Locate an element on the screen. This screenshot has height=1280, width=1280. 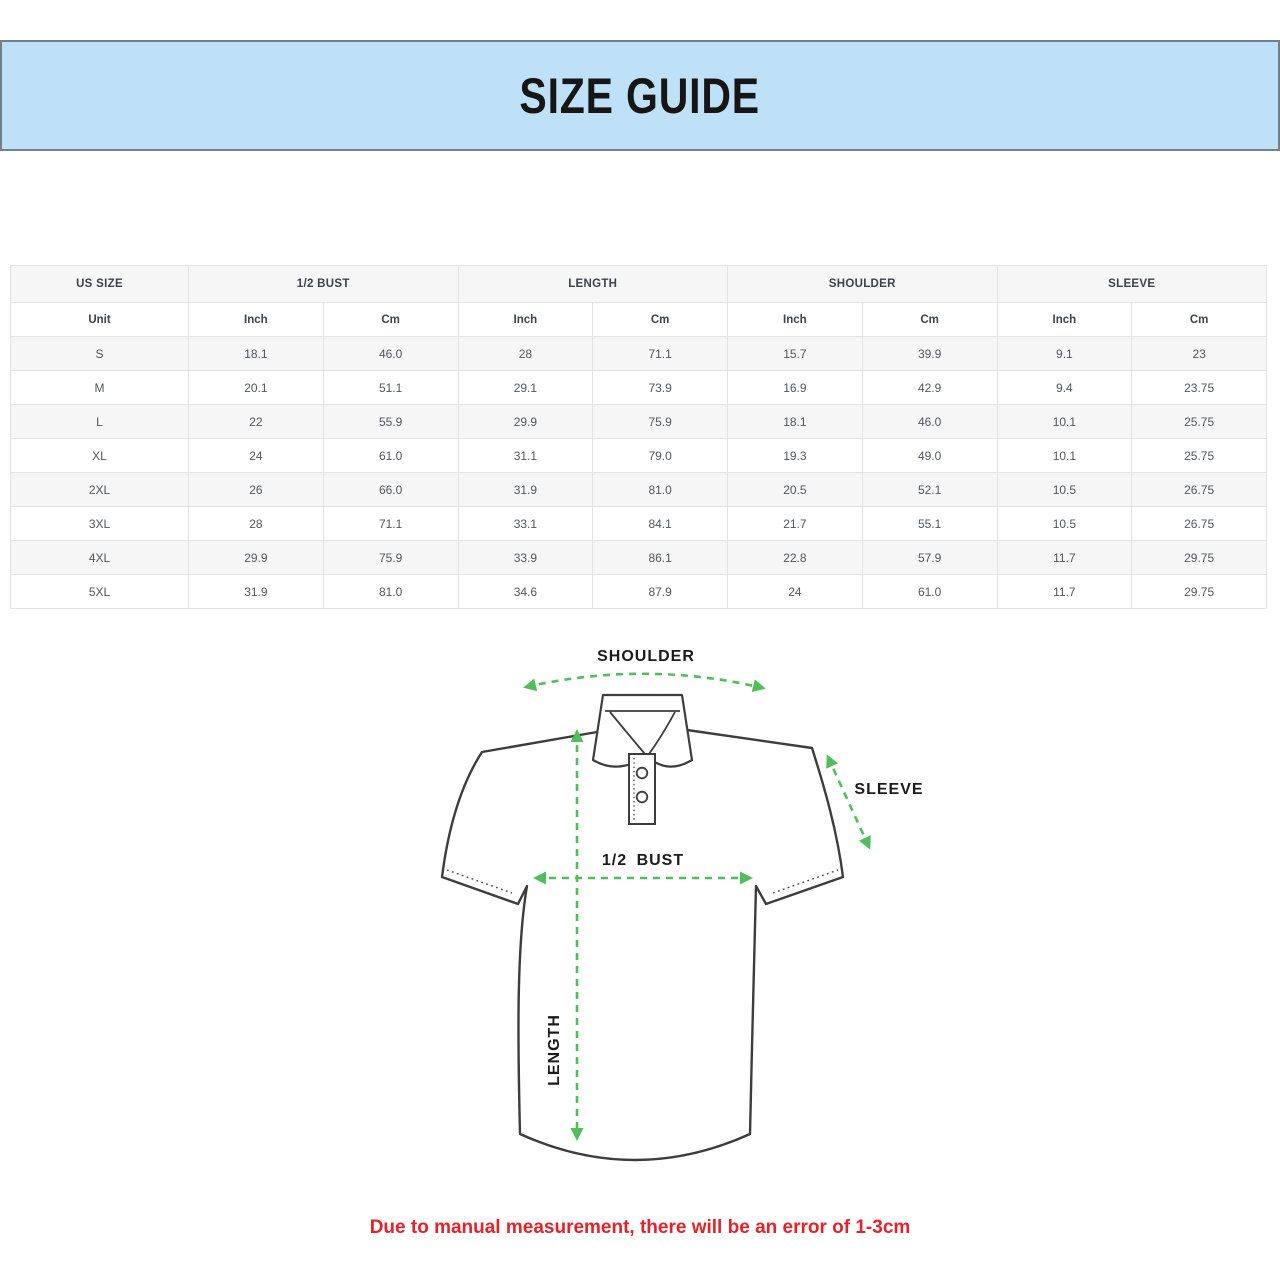
group-header-shoulder: SHOULDER is located at coordinates (862, 284).